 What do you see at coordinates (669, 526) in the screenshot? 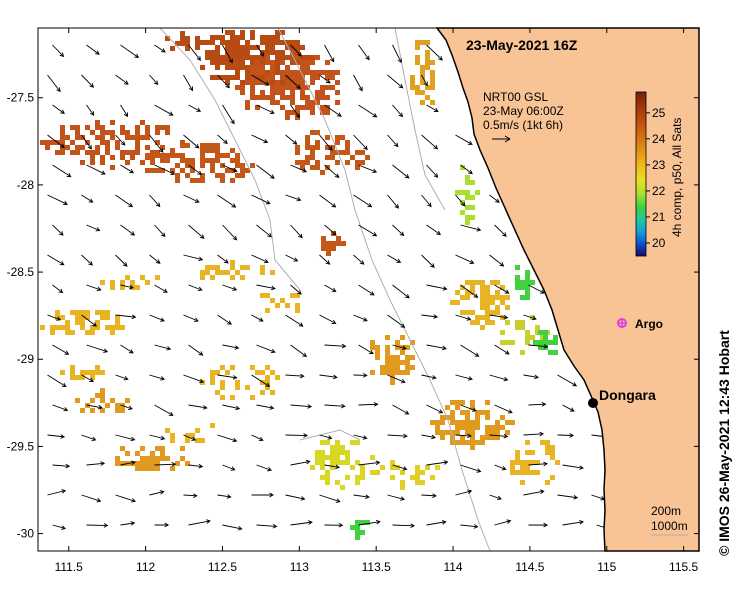
I see `bathy-legend-1000m: 1000m` at bounding box center [669, 526].